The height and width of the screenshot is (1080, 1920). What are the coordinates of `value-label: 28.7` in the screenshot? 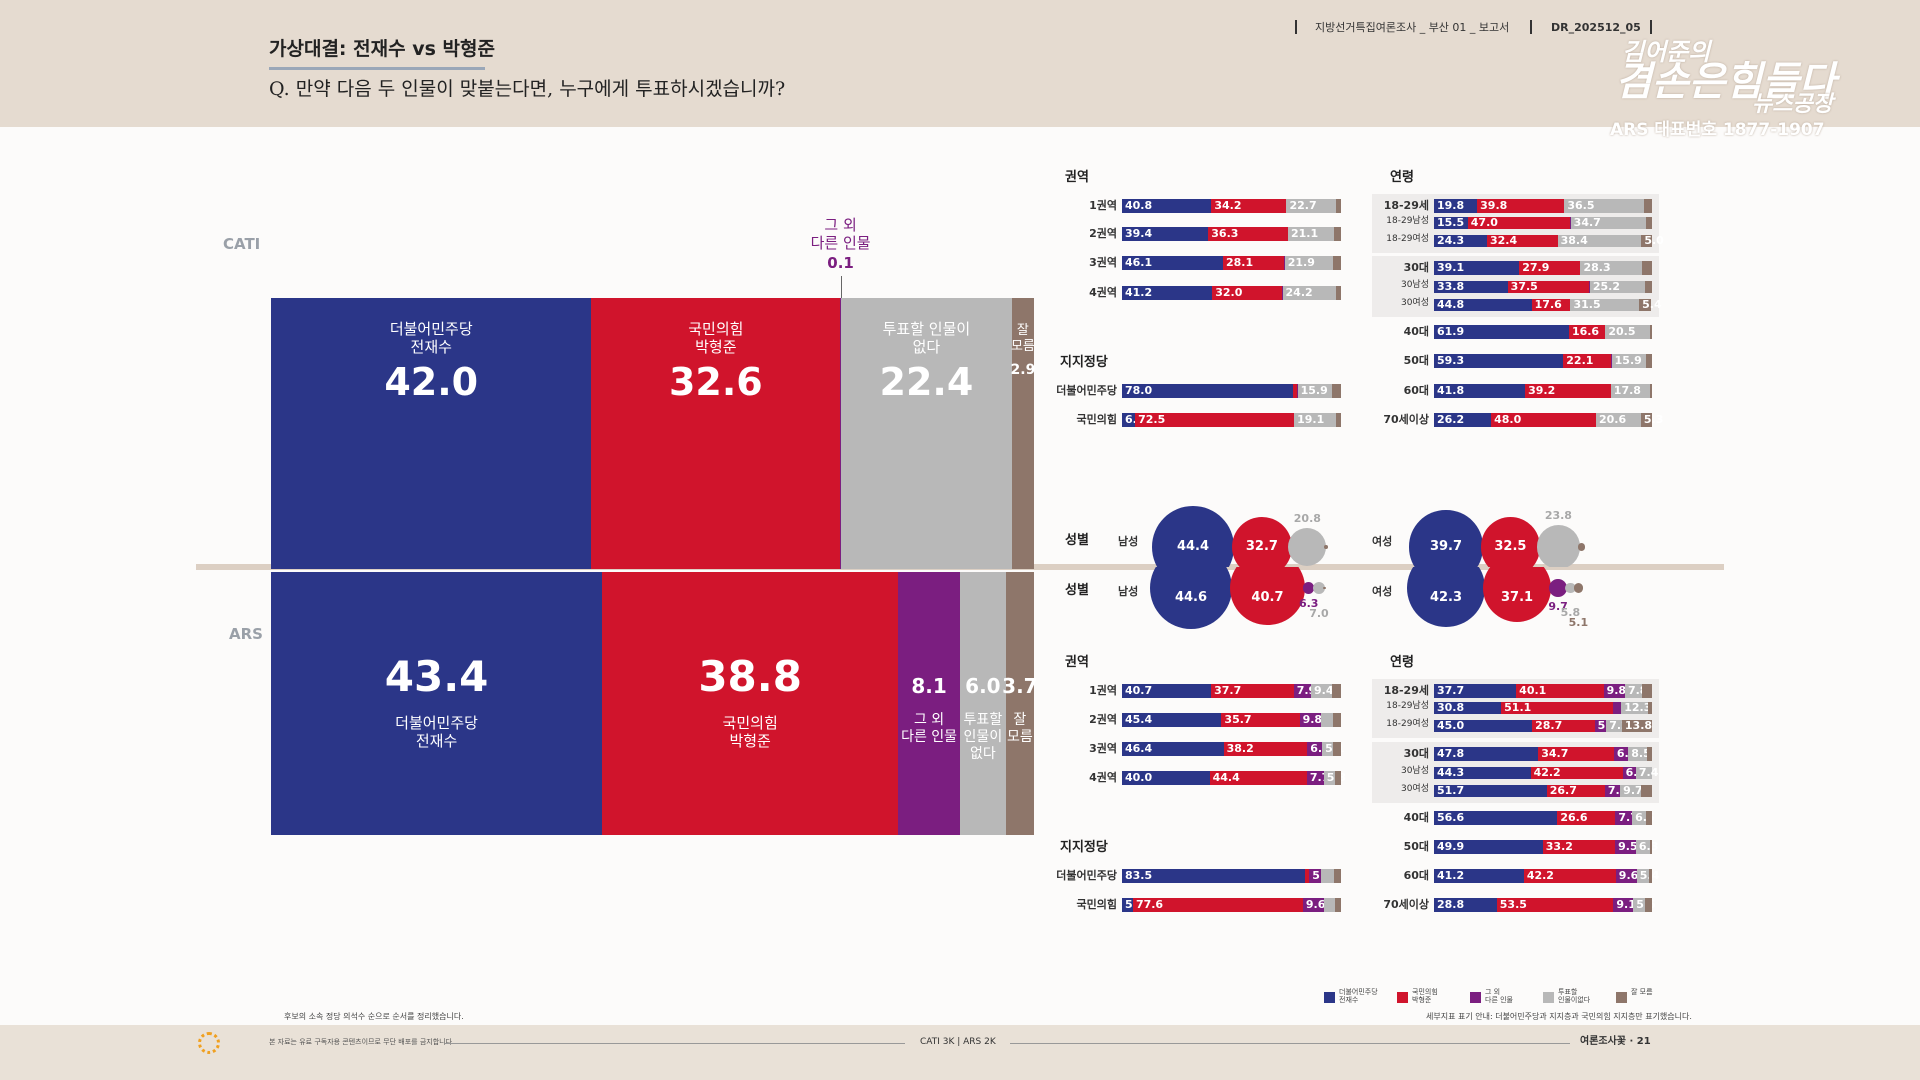 It's located at (1549, 725).